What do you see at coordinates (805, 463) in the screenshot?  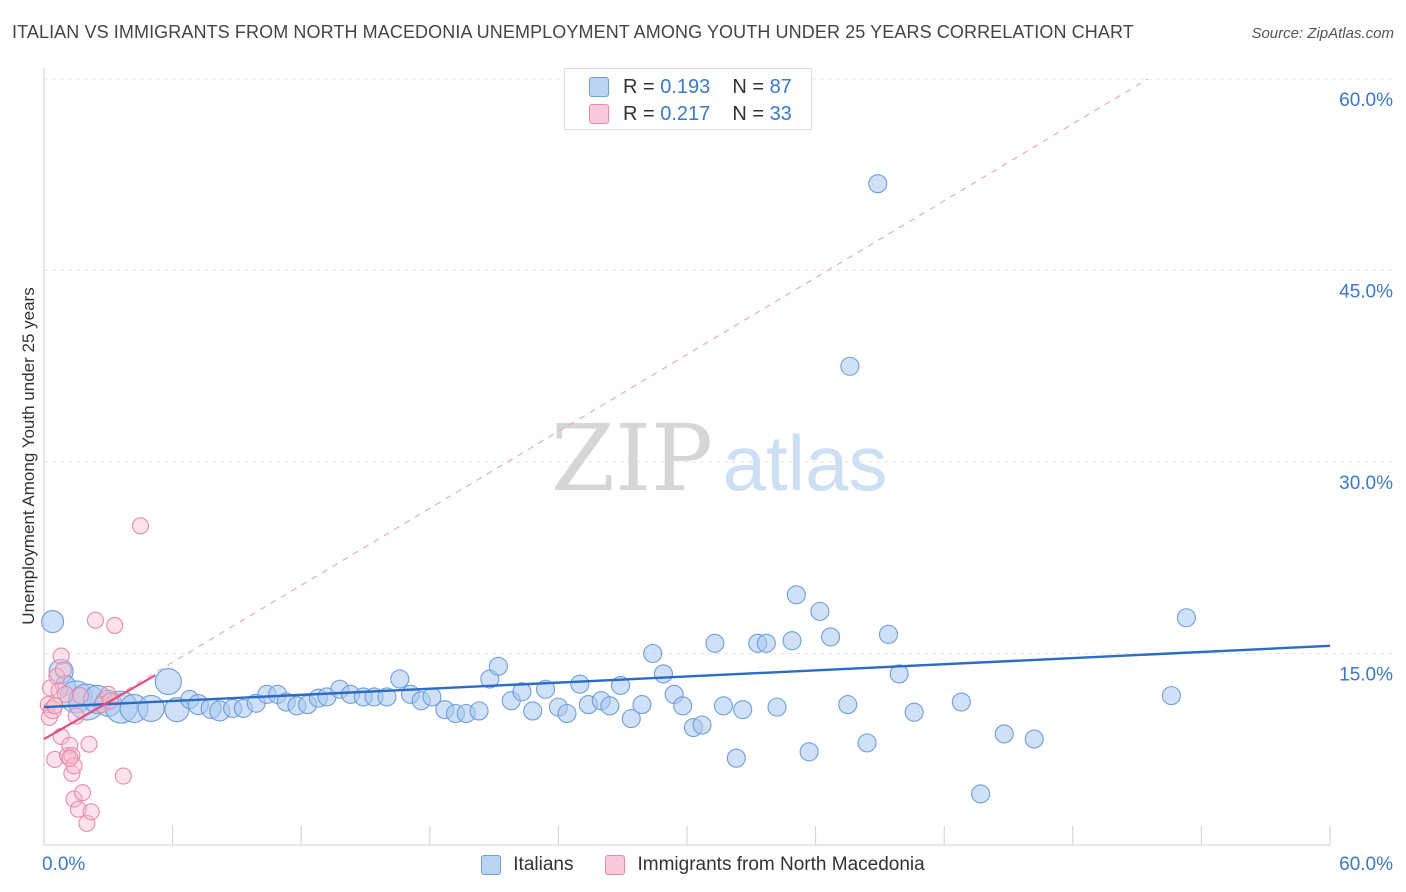 I see `watermark-atlas: atlas` at bounding box center [805, 463].